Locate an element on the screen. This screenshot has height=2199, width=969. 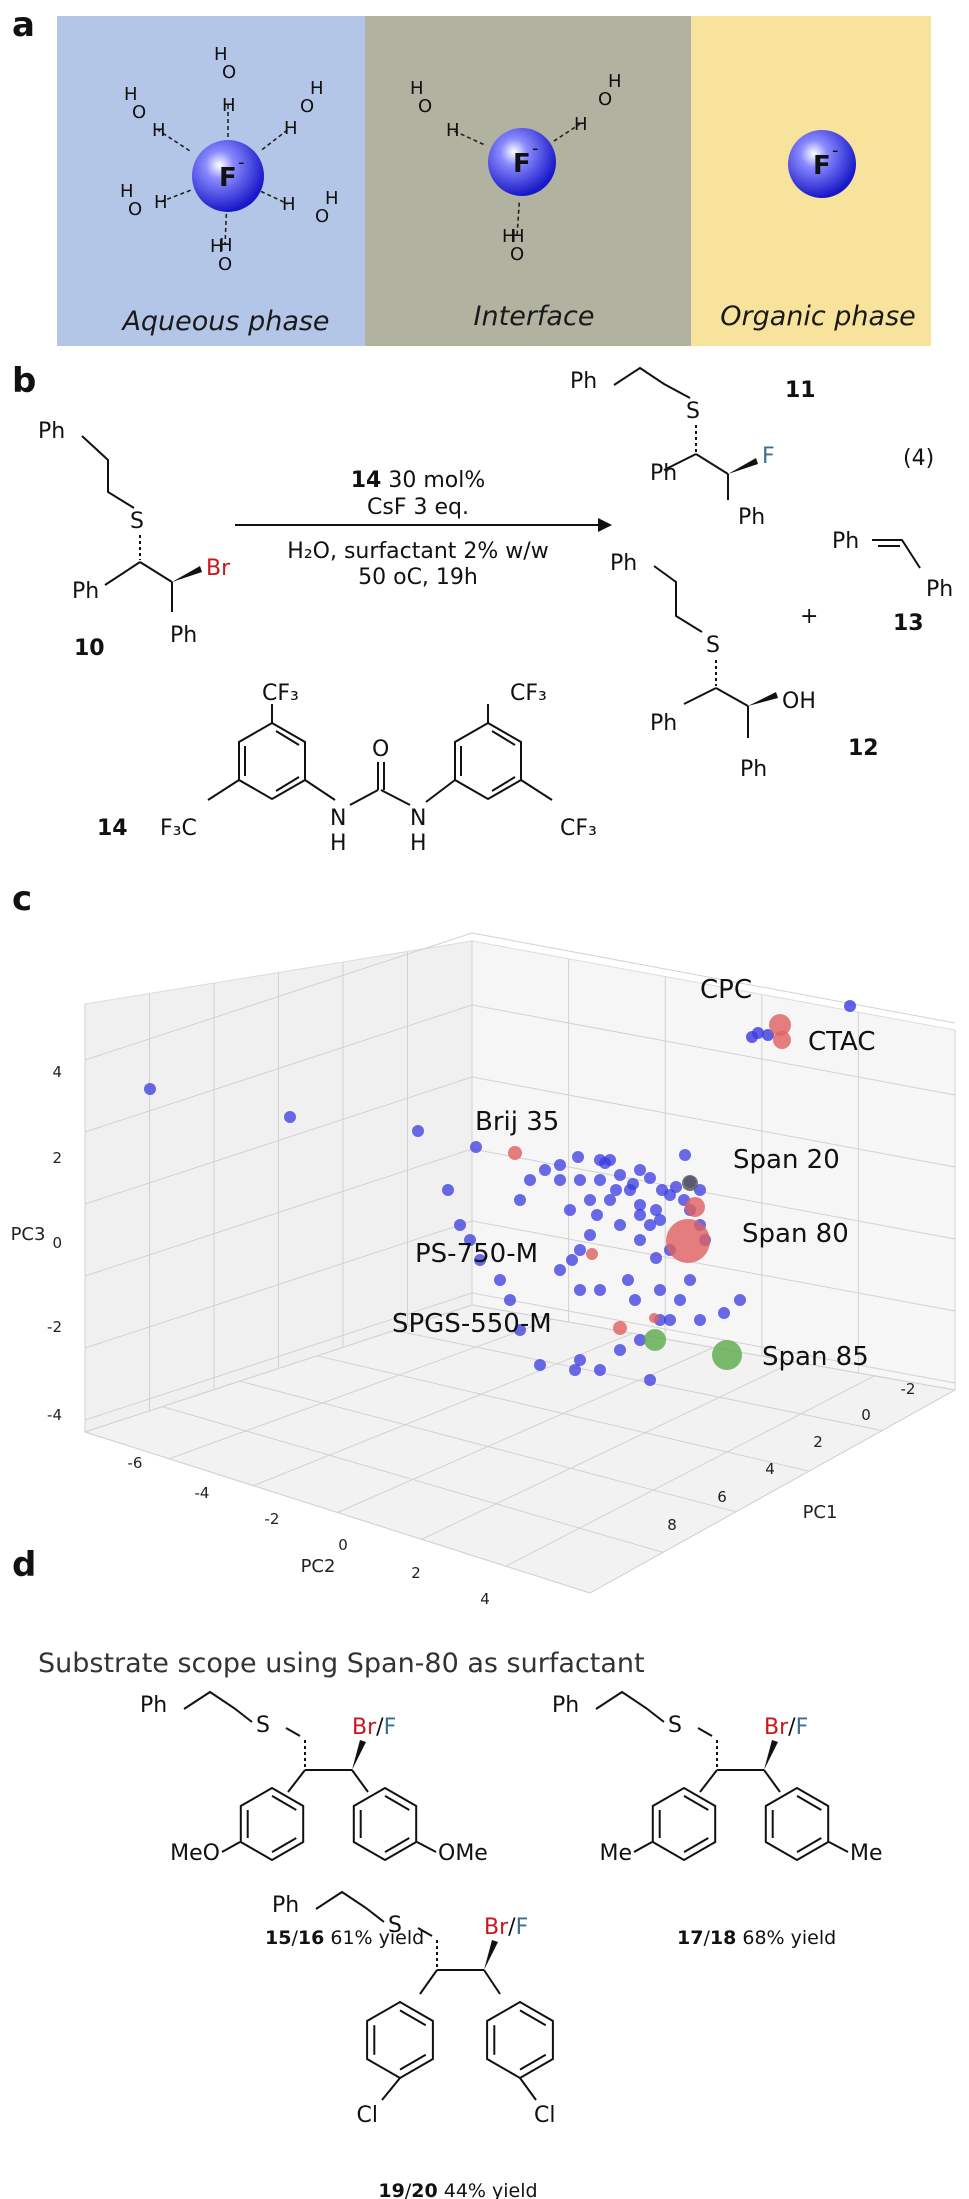
point-label: PS-750-M is located at coordinates (476, 1254).